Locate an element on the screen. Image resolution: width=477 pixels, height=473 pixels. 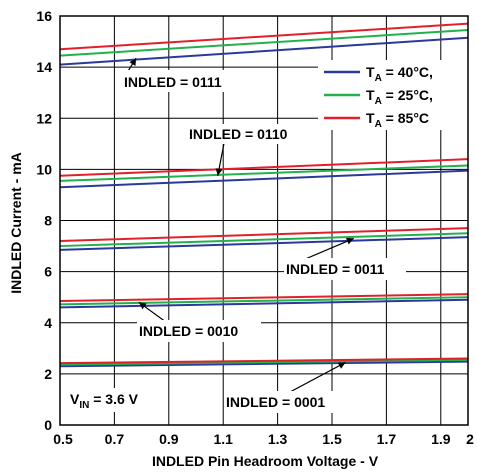
series-line-0110-25c is located at coordinates (264, 173).